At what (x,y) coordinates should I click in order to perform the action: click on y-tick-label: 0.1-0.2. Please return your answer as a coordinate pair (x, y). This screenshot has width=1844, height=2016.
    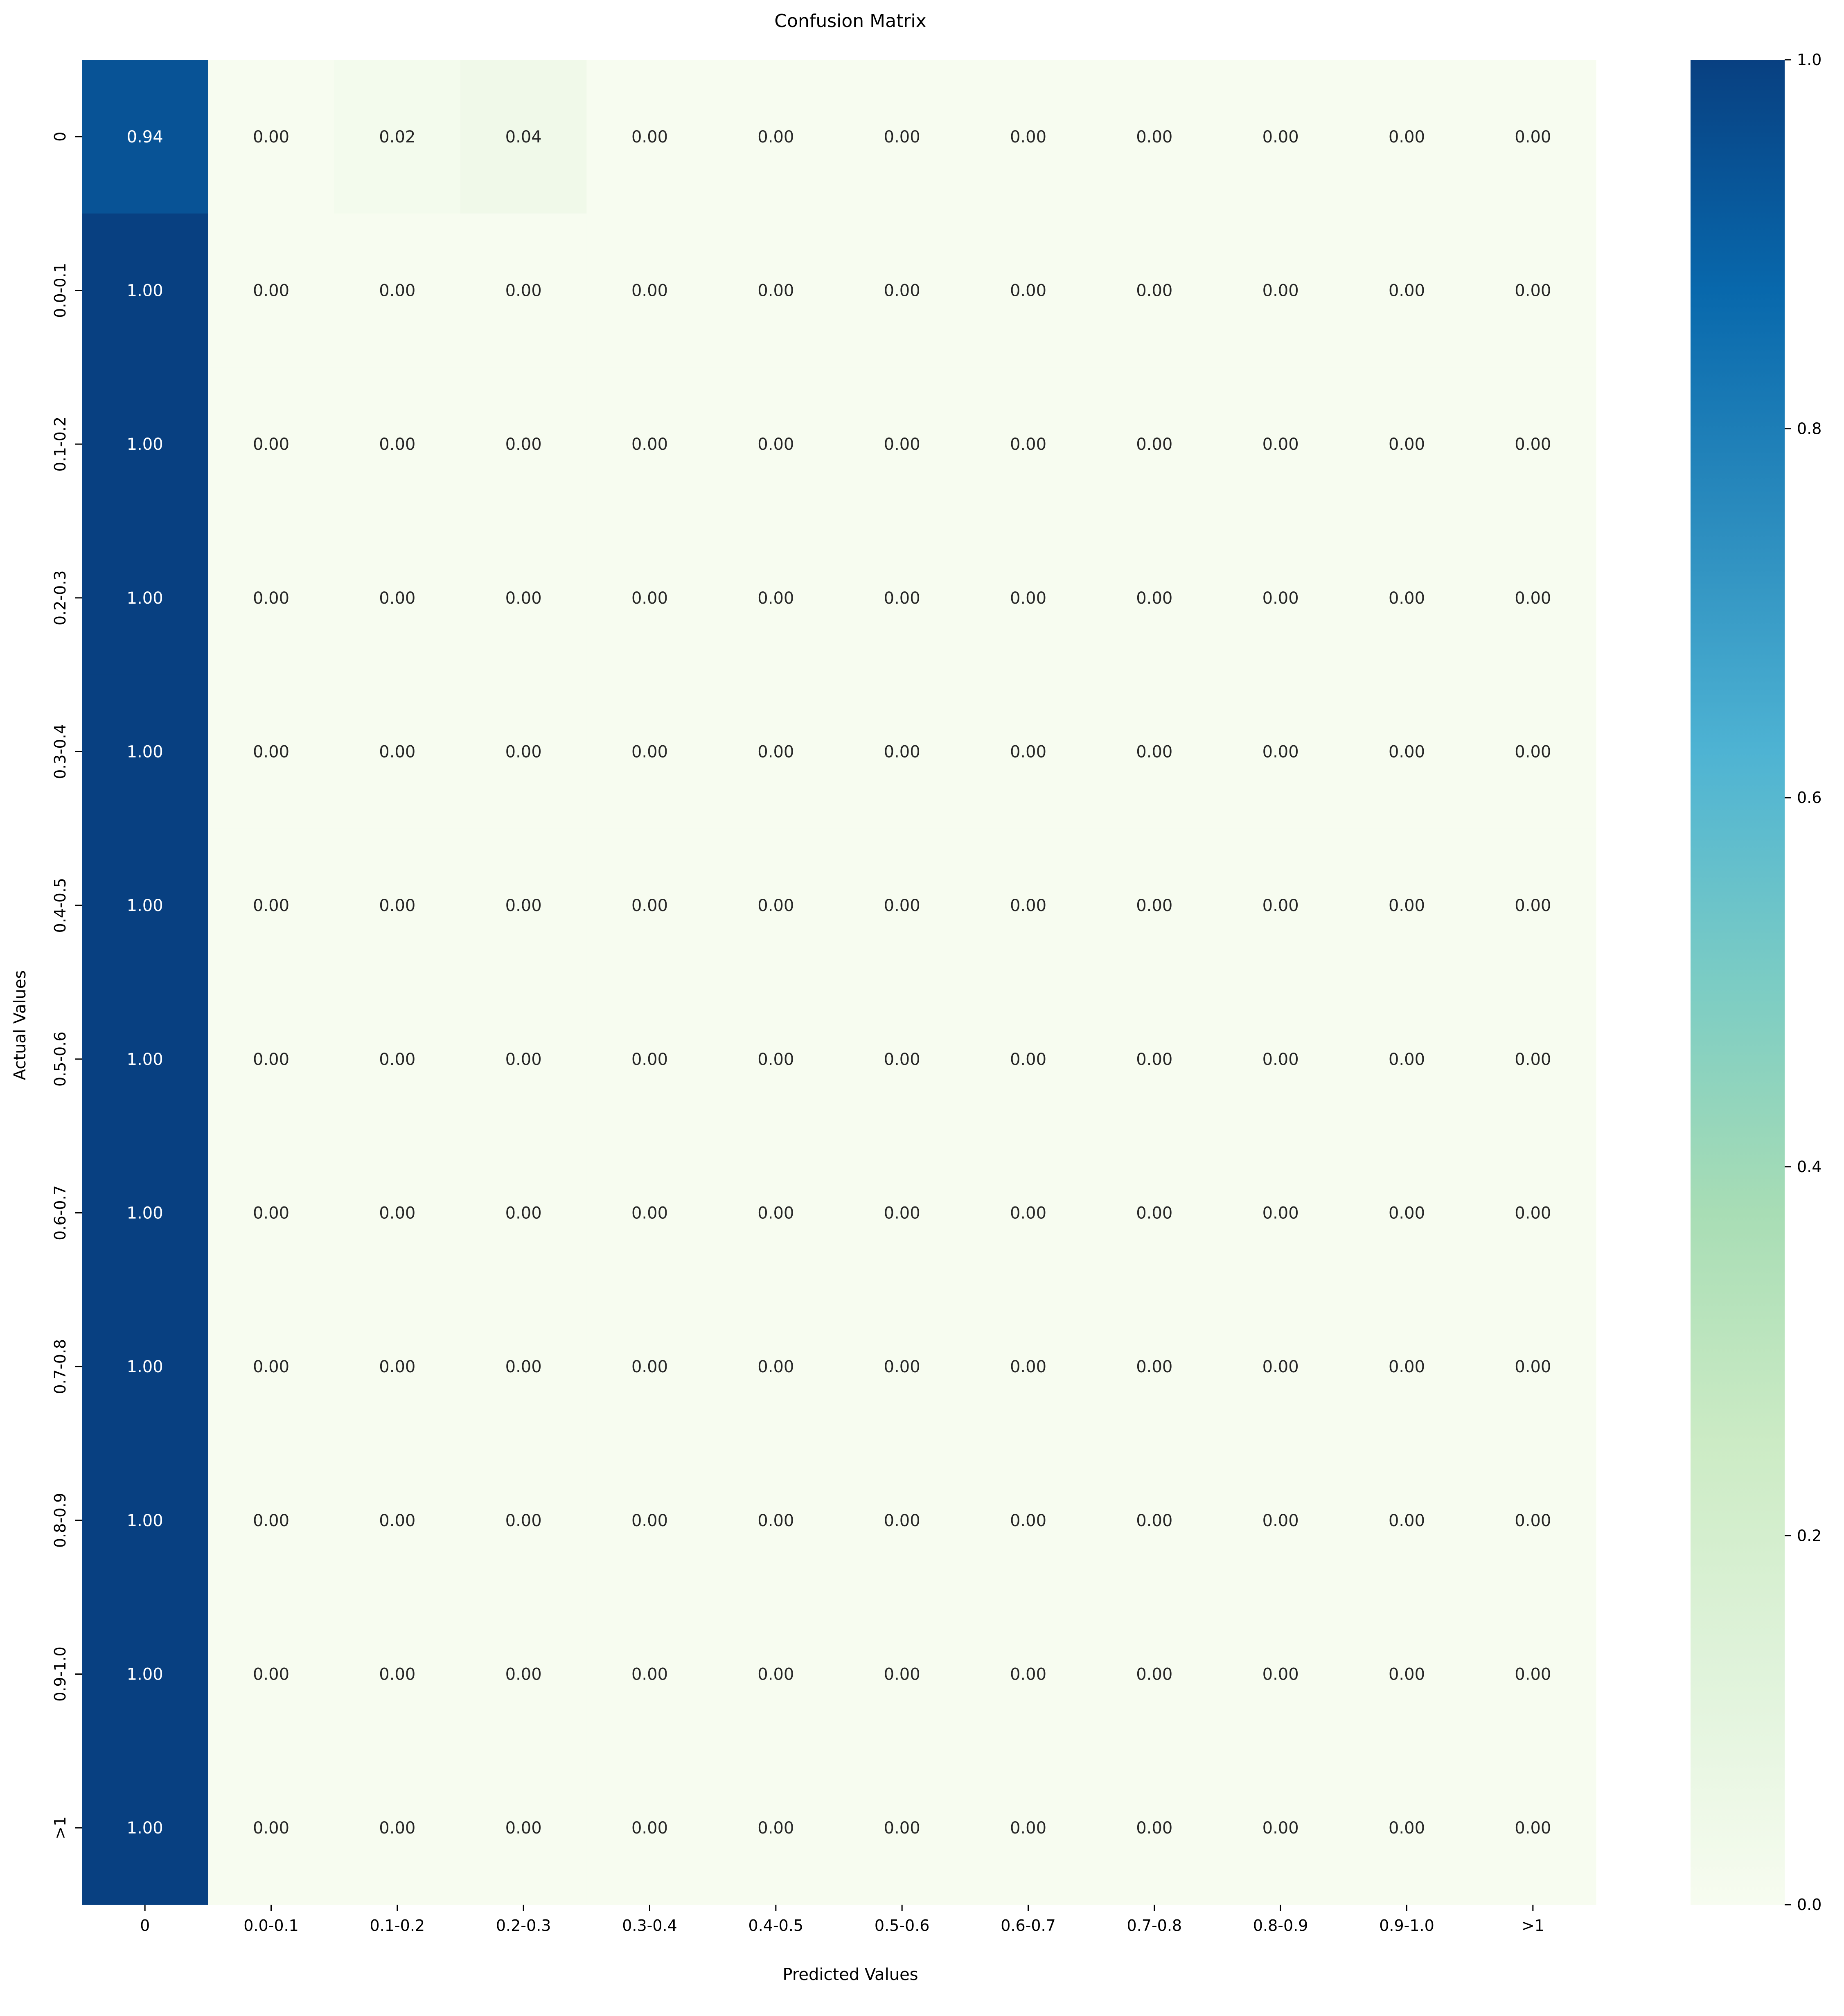
    Looking at the image, I should click on (60, 444).